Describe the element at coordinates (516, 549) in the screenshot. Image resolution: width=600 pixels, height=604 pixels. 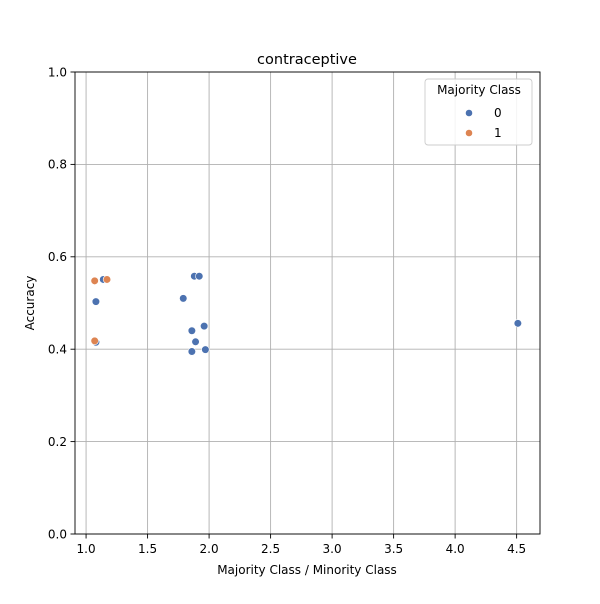
I see `x-tick-label: 4.5` at that location.